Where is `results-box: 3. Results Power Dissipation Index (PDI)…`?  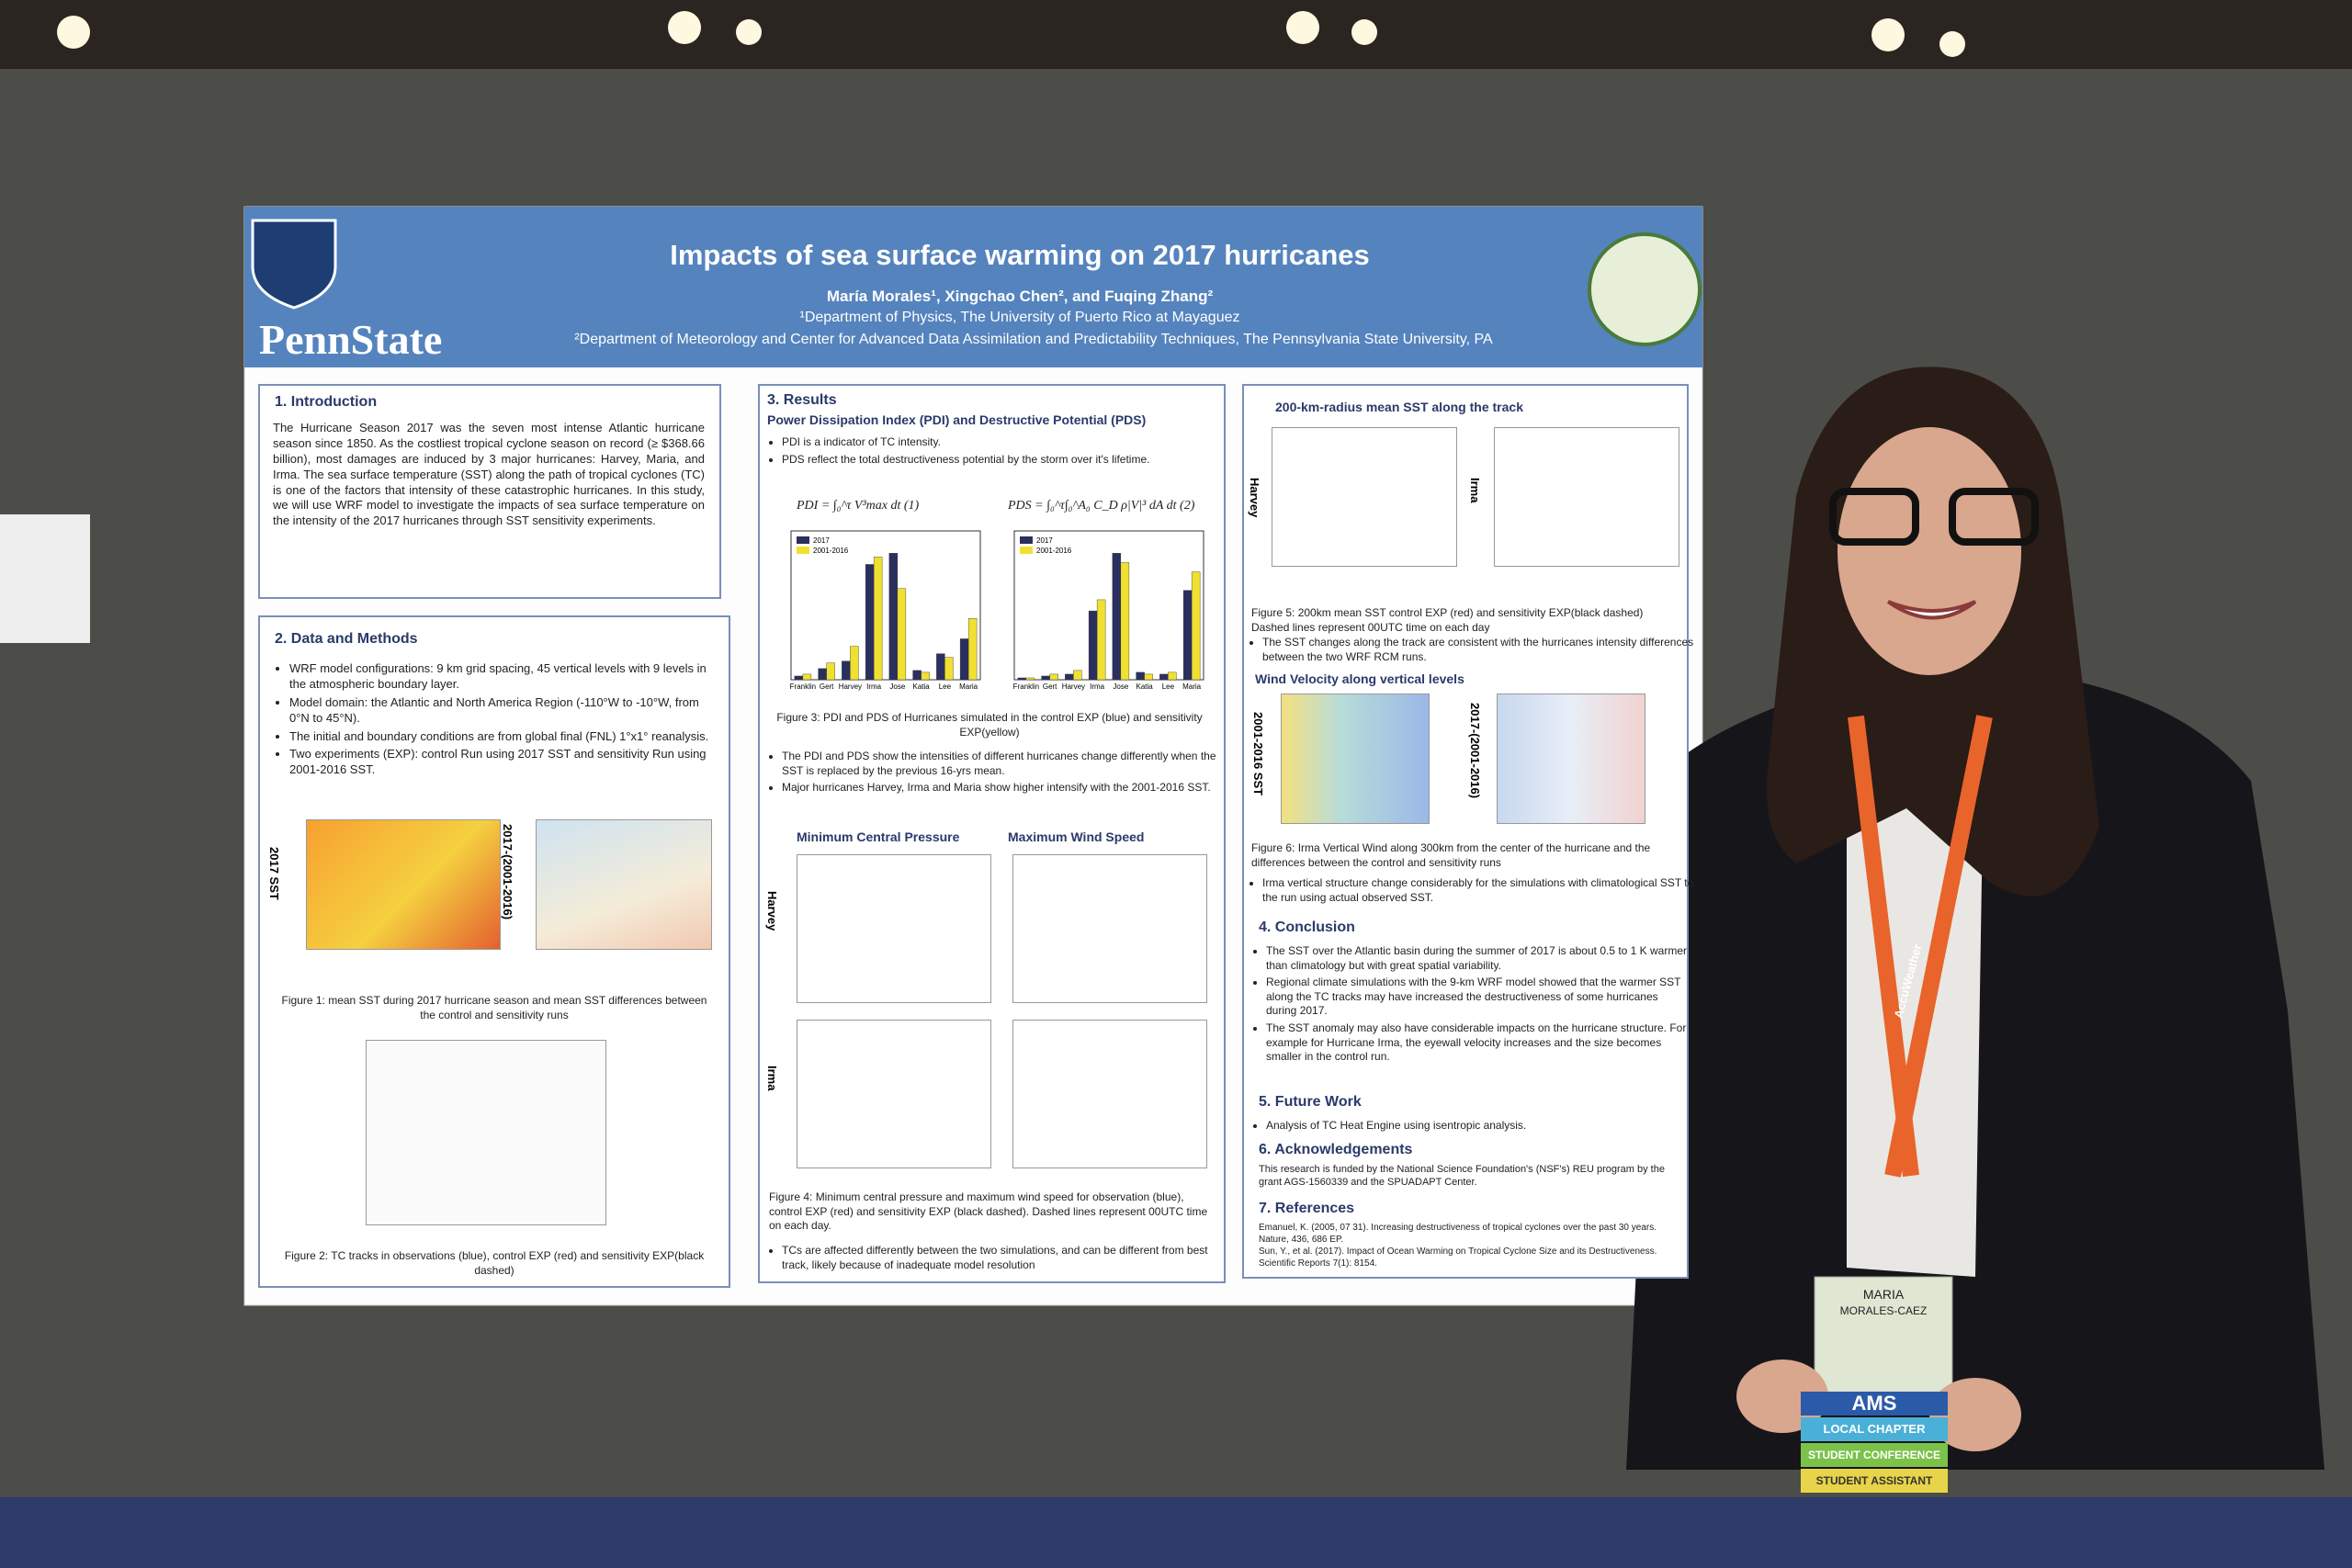 results-box: 3. Results Power Dissipation Index (PDI)… is located at coordinates (992, 834).